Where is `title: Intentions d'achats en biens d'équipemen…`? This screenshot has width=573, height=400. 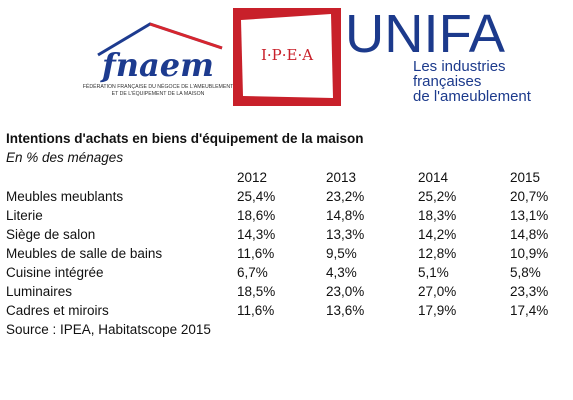 title: Intentions d'achats en biens d'équipemen… is located at coordinates (185, 138).